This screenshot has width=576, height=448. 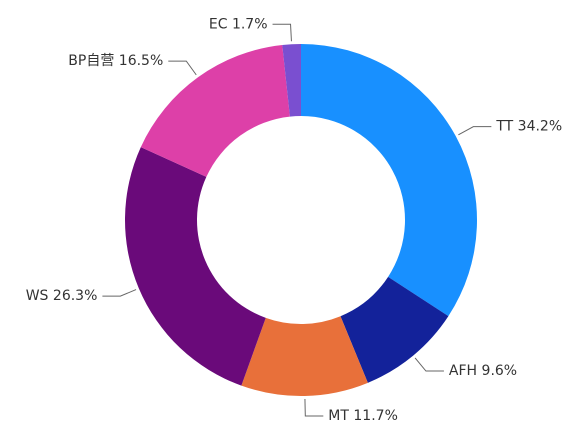 I want to click on slice-name: MT, so click(x=338, y=416).